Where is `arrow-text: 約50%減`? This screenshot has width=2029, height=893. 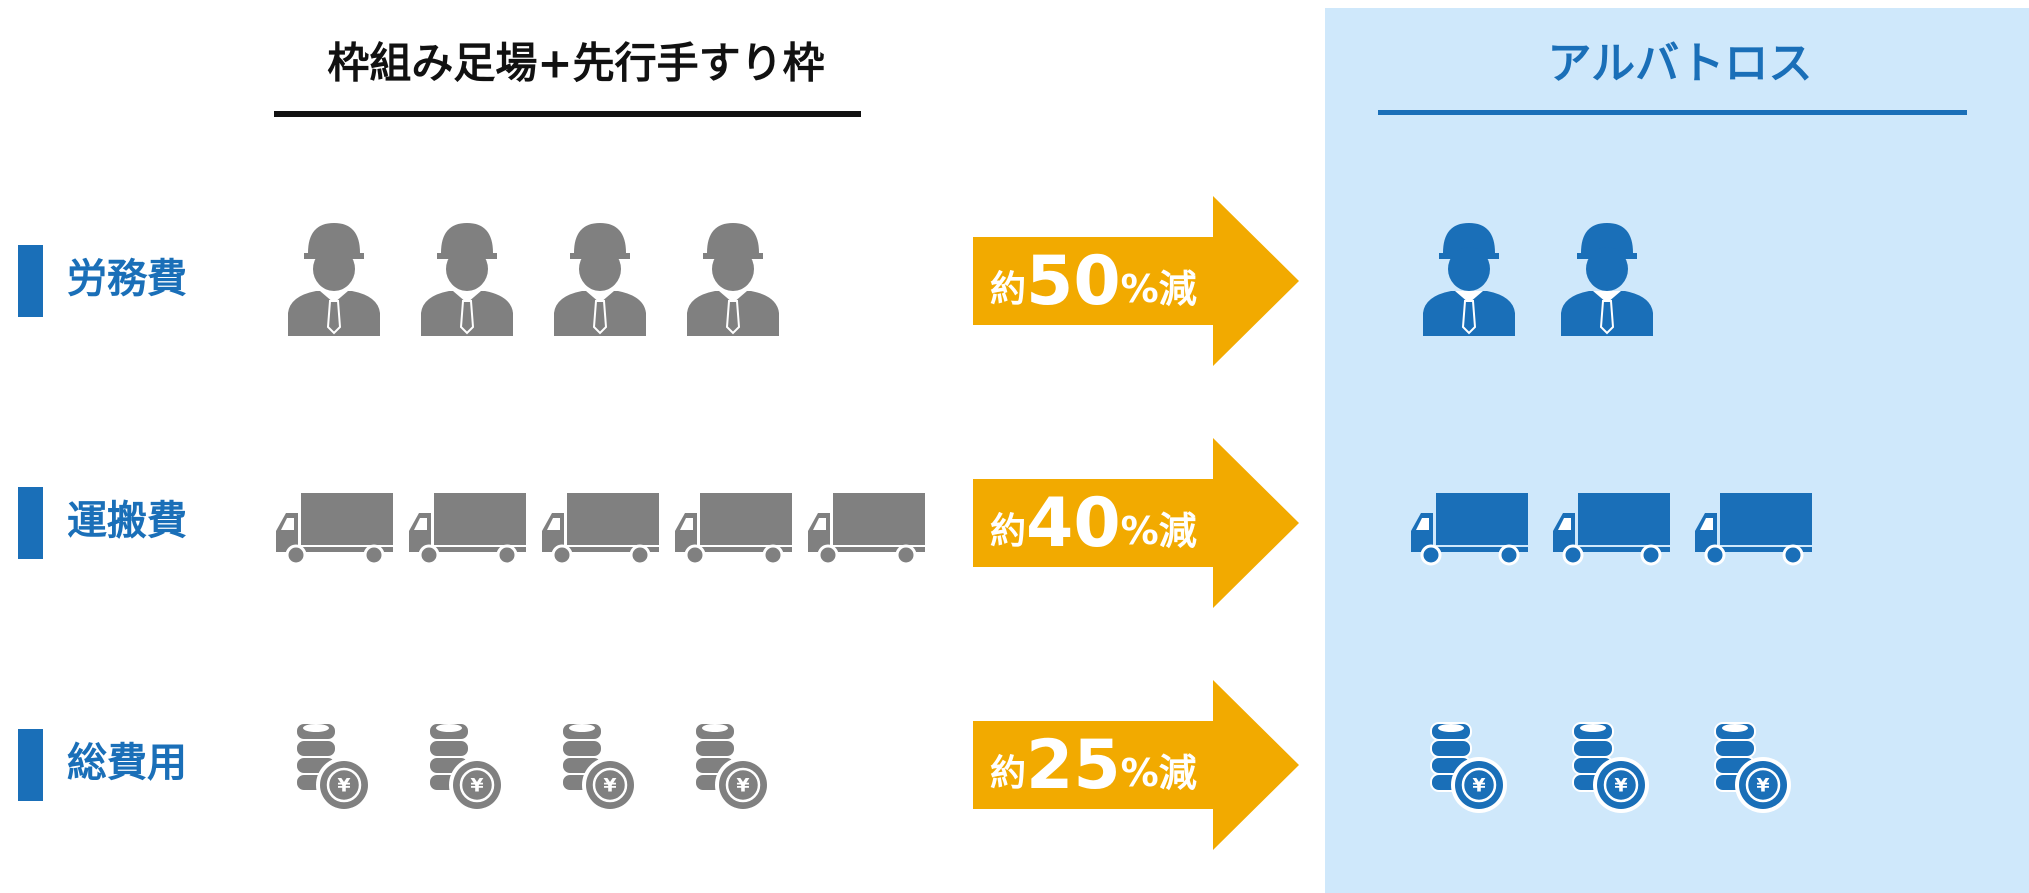 arrow-text: 約50%減 is located at coordinates (1093, 281).